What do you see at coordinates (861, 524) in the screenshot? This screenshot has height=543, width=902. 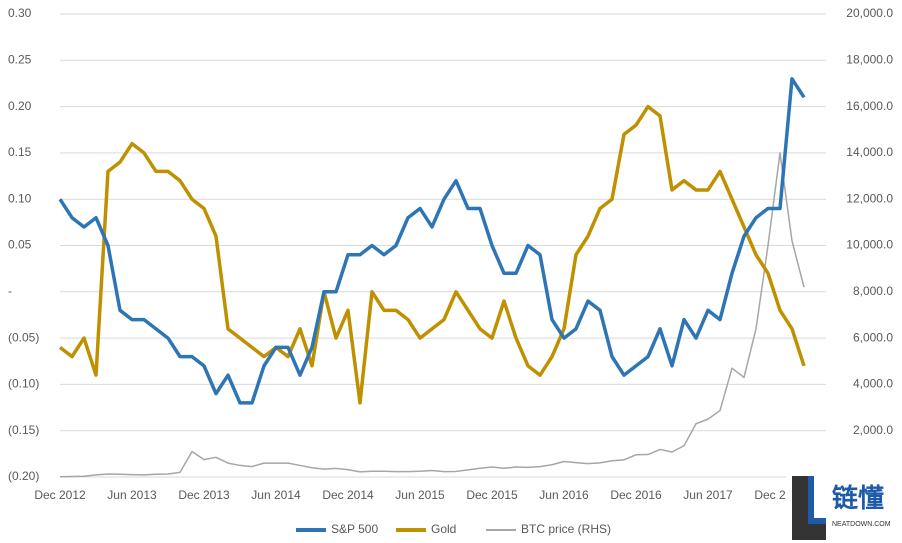 I see `watermark-site: NEATDOWN.COM` at bounding box center [861, 524].